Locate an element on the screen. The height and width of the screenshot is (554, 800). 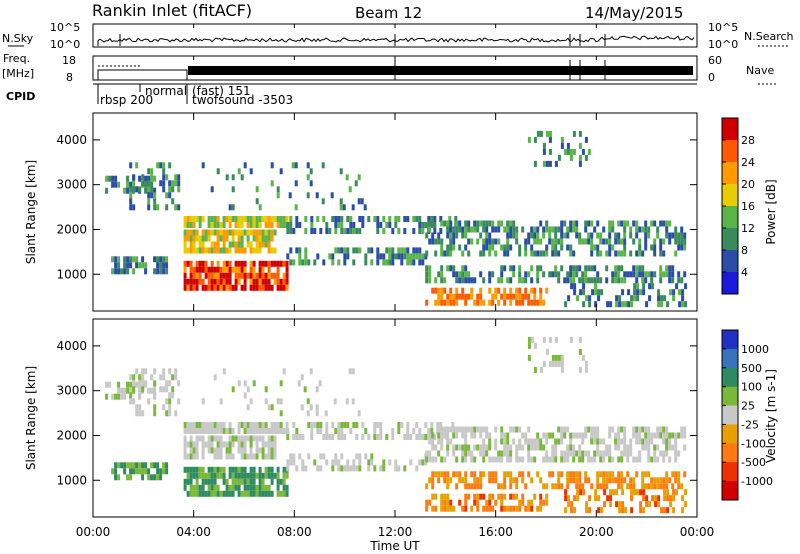
freq-unit: [MHz] is located at coordinates (18, 73).